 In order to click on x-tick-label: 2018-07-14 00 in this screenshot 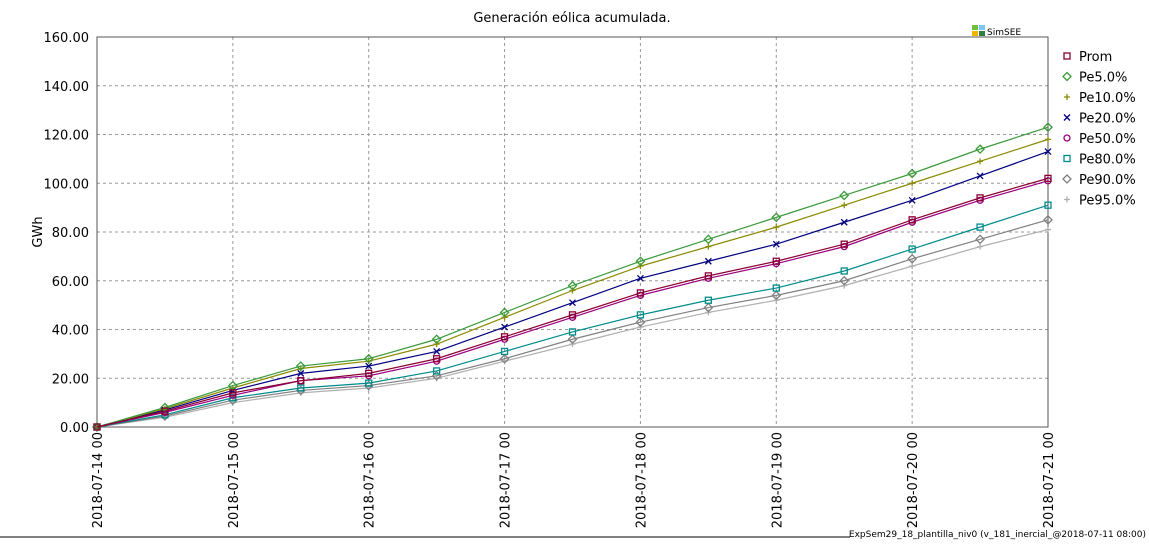, I will do `click(98, 480)`.